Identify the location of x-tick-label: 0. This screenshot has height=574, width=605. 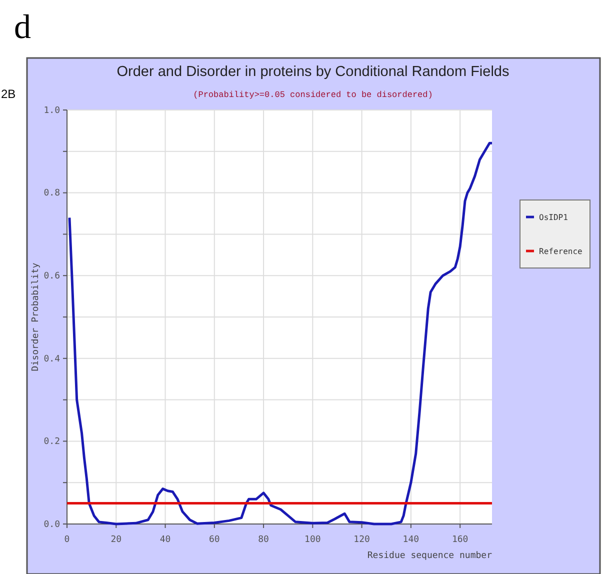
(67, 539).